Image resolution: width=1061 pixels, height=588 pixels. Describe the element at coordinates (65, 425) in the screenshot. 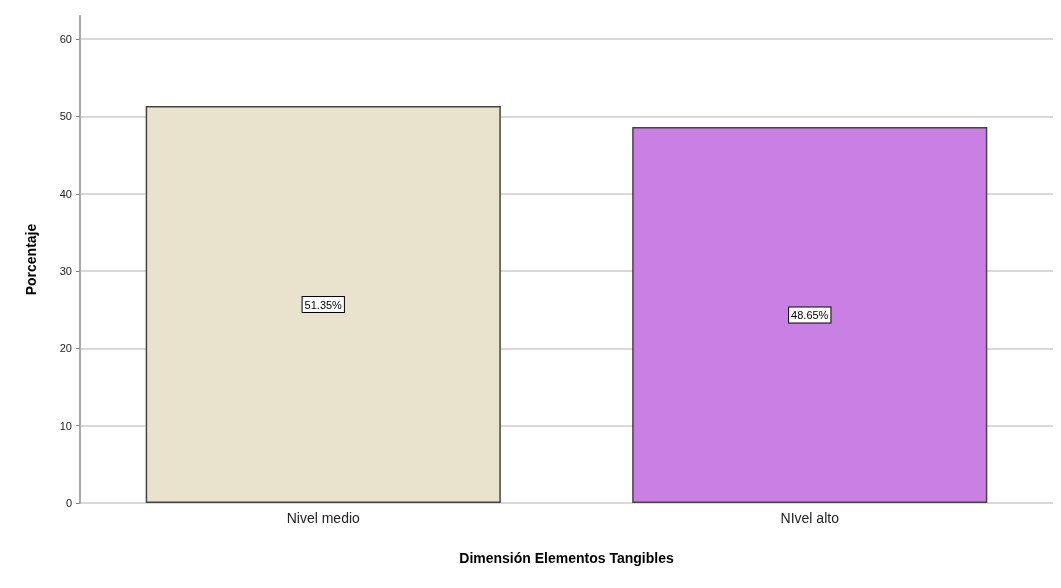

I see `y-tick-label: 10` at that location.